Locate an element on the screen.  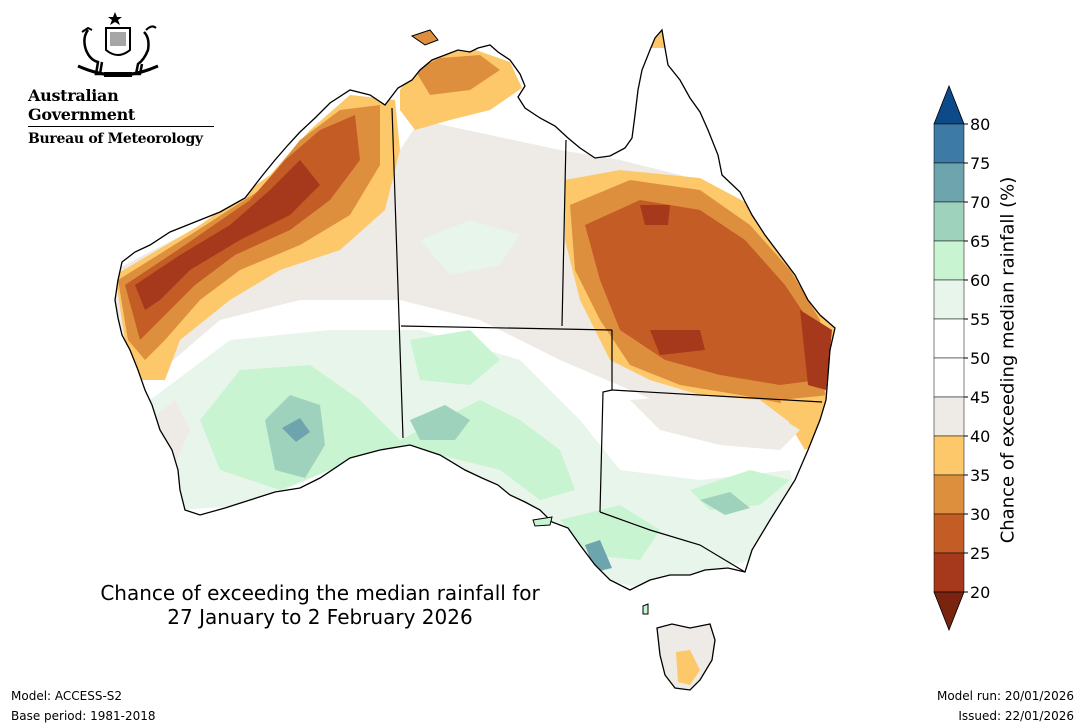
colorbar-arrow-bottom is located at coordinates (949, 611).